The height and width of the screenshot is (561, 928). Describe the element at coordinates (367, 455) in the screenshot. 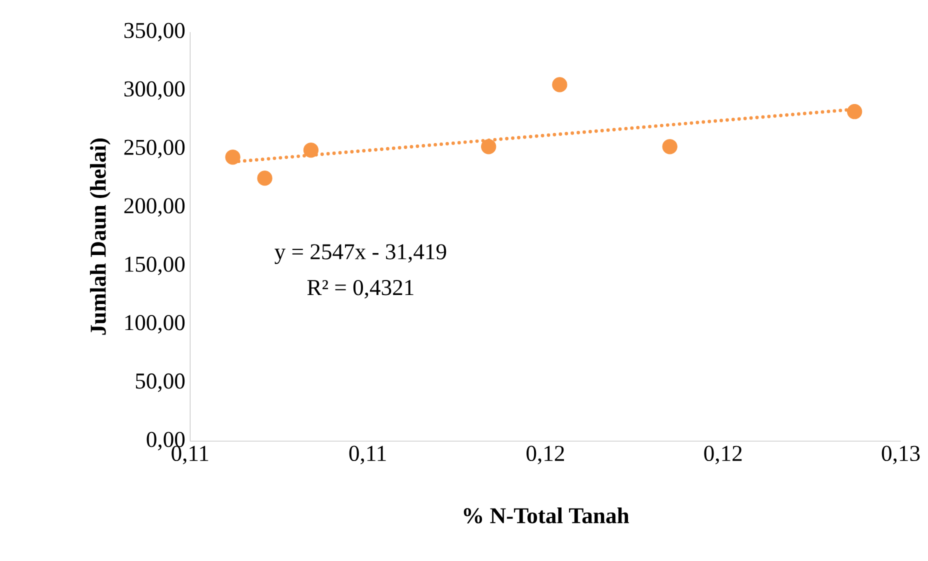

I see `x-tick-label: 0,11` at that location.